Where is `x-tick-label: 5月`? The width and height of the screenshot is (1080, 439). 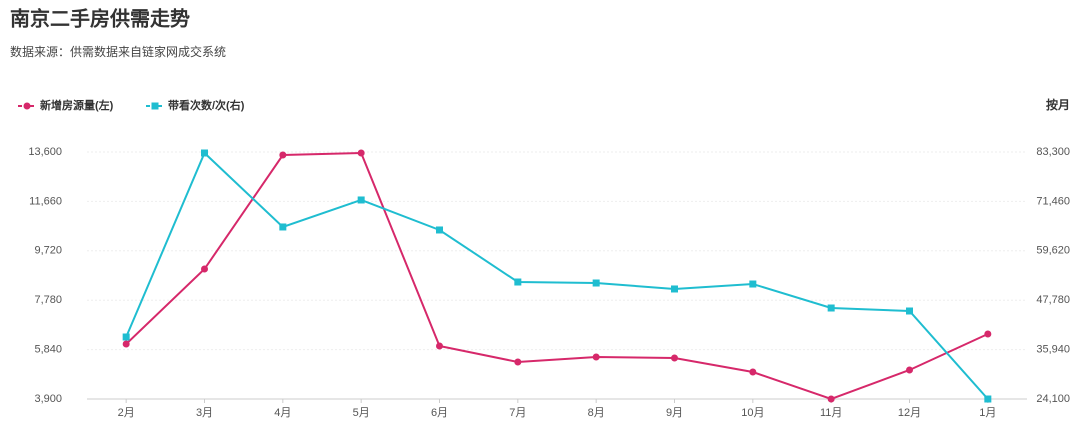
x-tick-label: 5月 is located at coordinates (361, 413).